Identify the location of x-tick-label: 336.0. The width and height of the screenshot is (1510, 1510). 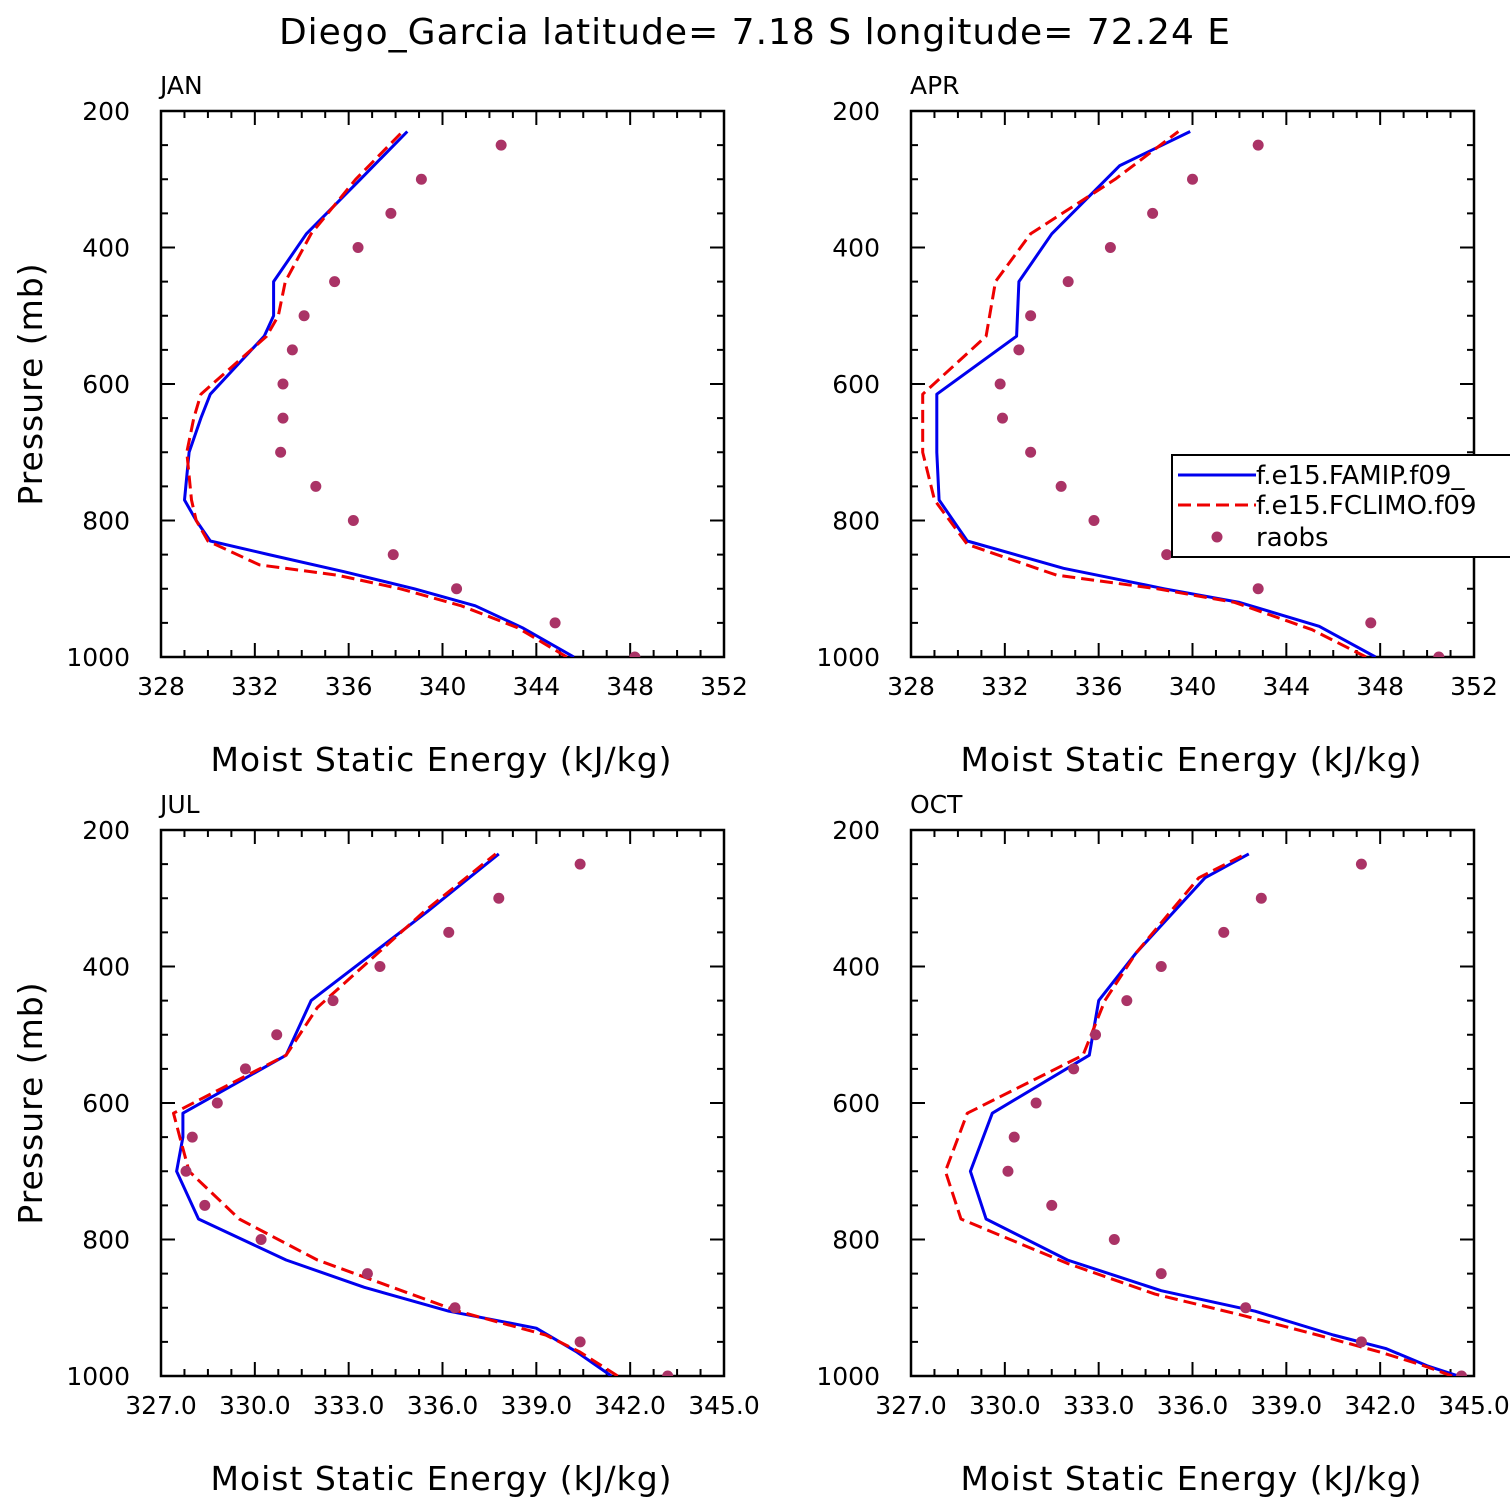
(443, 1405).